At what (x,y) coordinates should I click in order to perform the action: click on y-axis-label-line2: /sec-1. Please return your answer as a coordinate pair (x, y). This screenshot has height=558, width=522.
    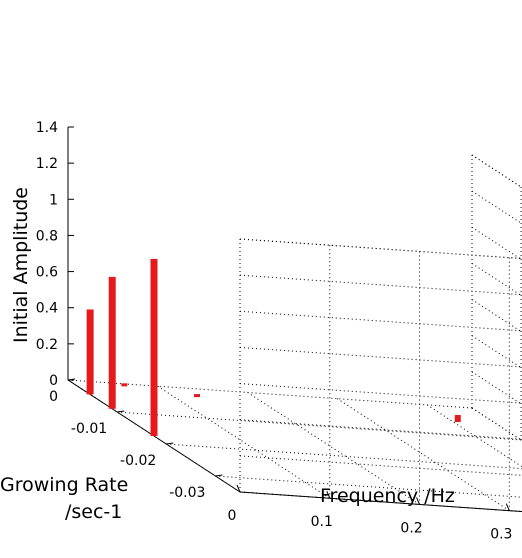
    Looking at the image, I should click on (93, 512).